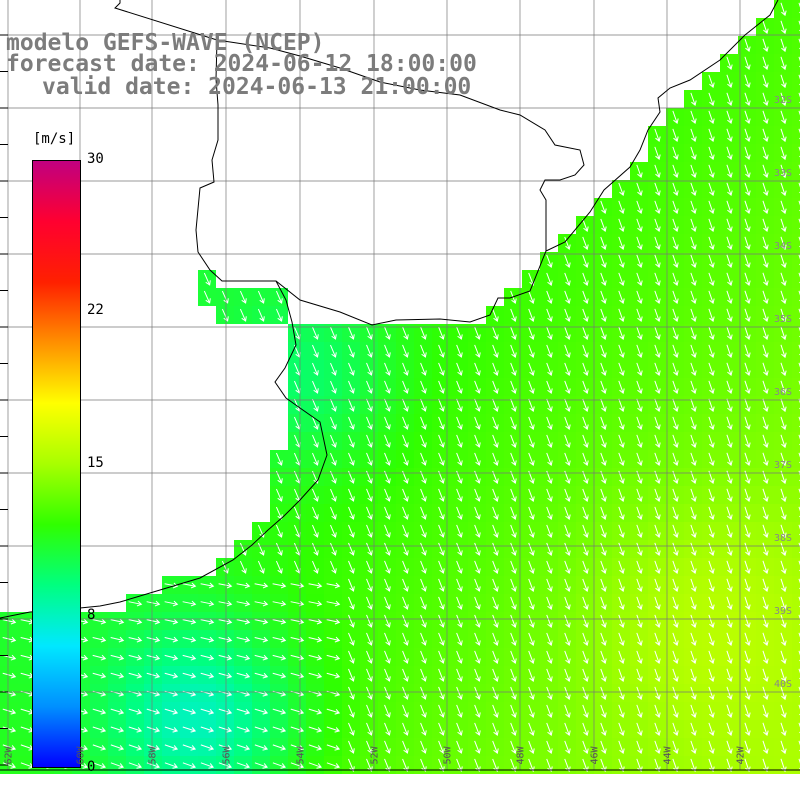 The width and height of the screenshot is (800, 800). Describe the element at coordinates (521, 755) in the screenshot. I see `longitude-label: 48W` at that location.